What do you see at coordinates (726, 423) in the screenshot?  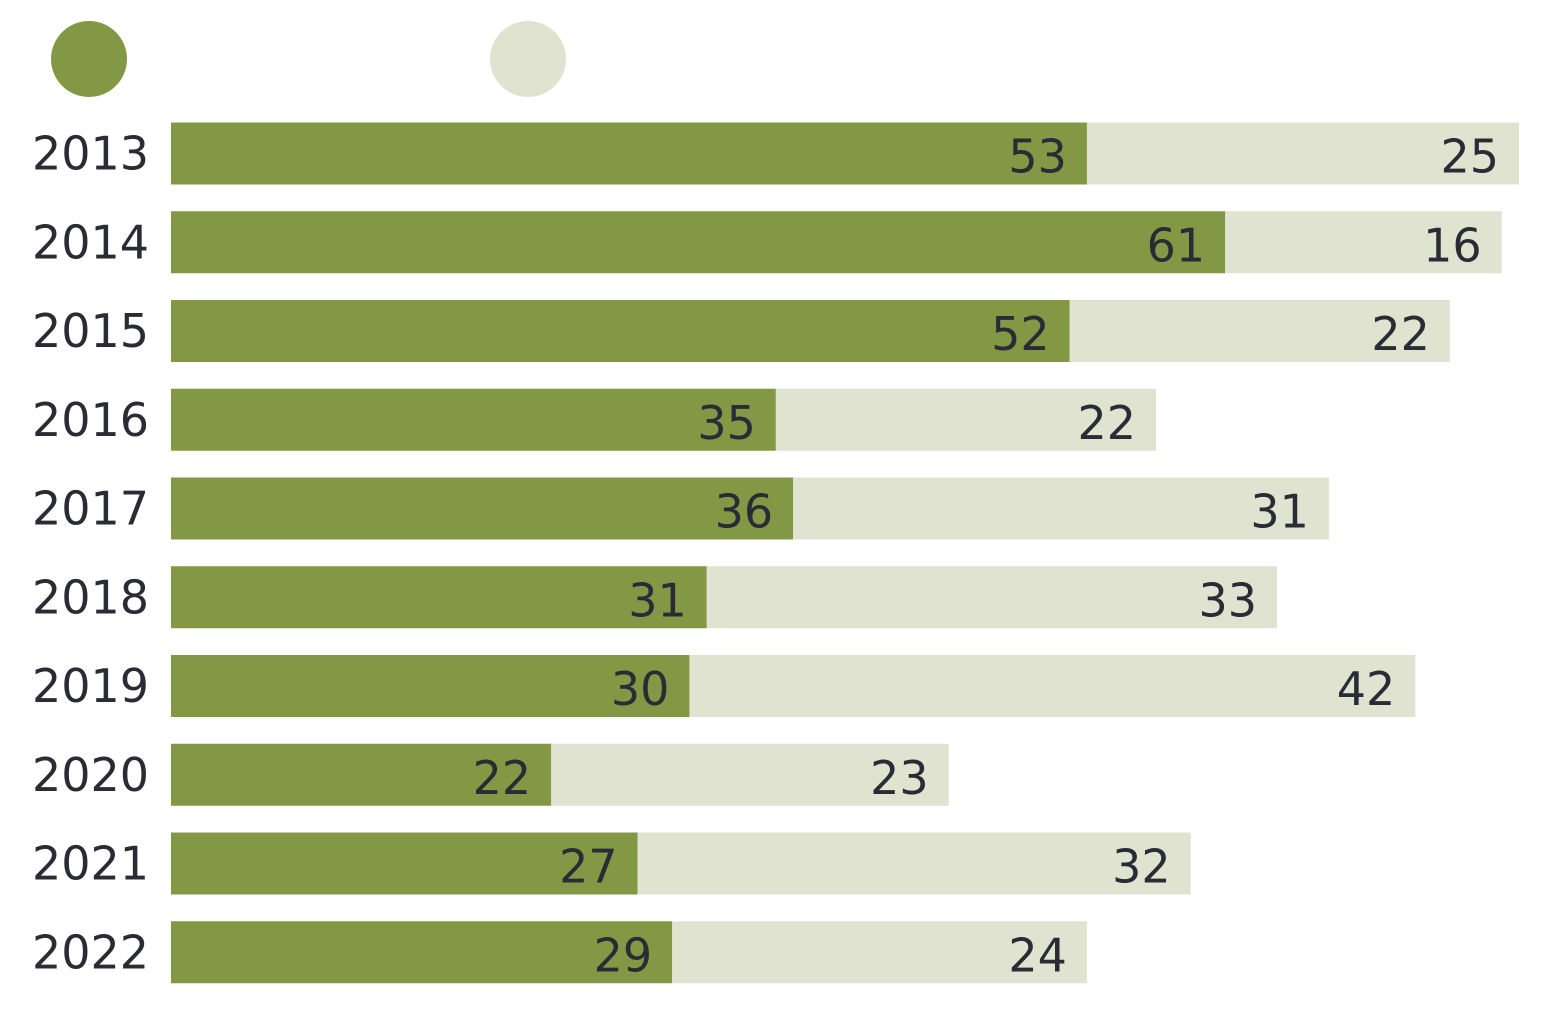 I see `data-label-2016-series-1: 35` at bounding box center [726, 423].